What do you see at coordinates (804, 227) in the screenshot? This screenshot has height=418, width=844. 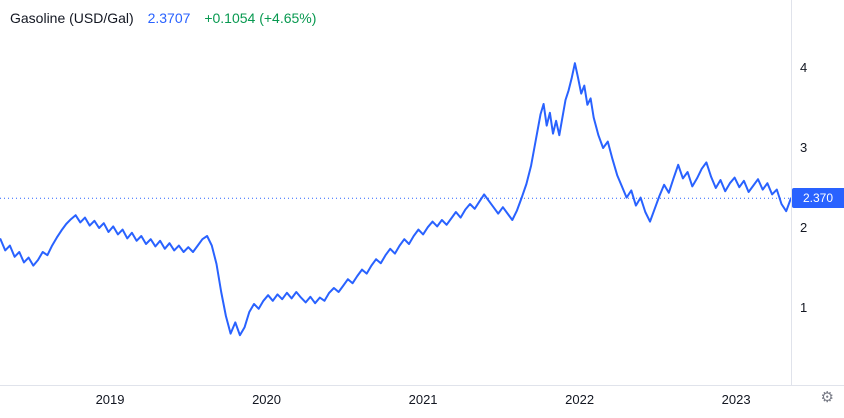 I see `price-axis-label-2: 2` at bounding box center [804, 227].